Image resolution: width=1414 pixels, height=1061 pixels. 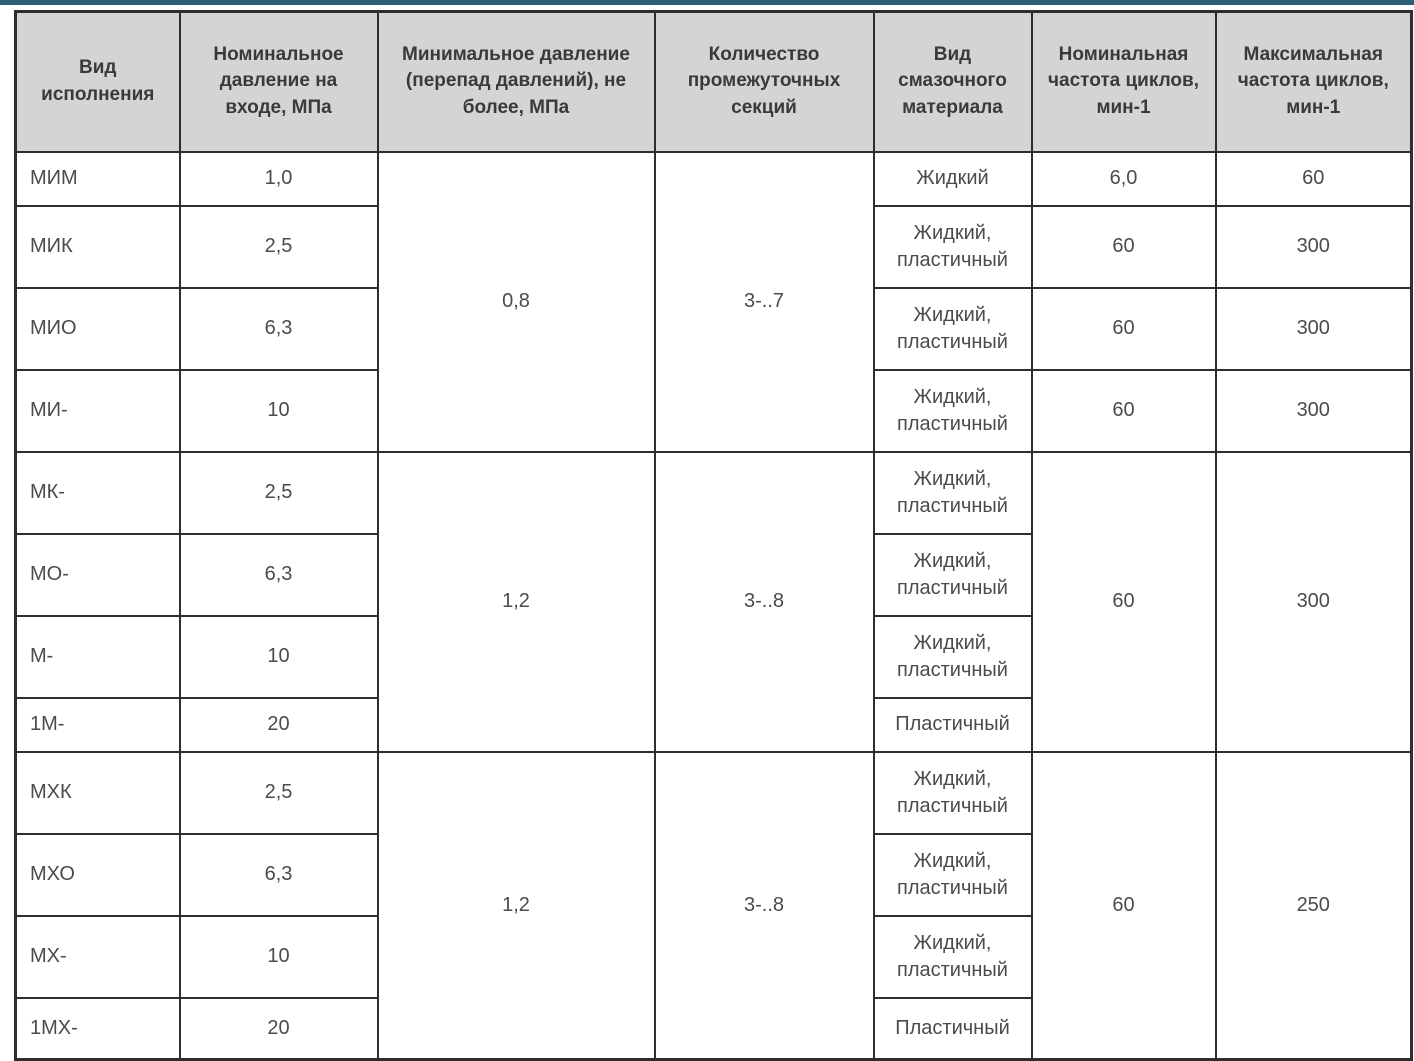 I want to click on model-cell: МХК, so click(x=97, y=792).